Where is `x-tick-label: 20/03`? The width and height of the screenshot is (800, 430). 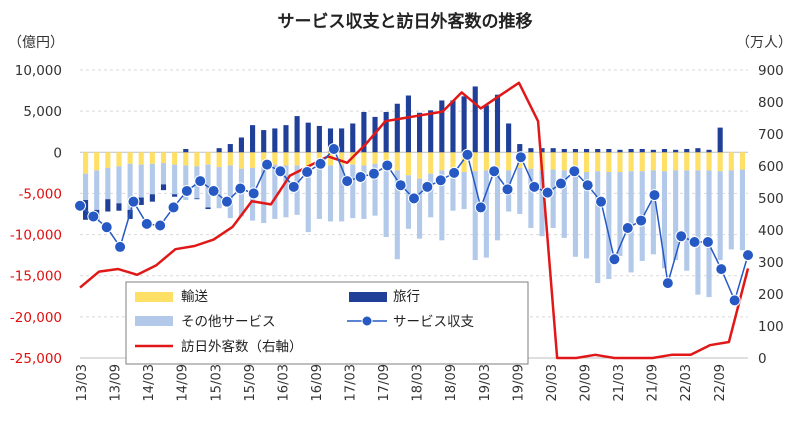 x-tick-label: 20/03 is located at coordinates (552, 382).